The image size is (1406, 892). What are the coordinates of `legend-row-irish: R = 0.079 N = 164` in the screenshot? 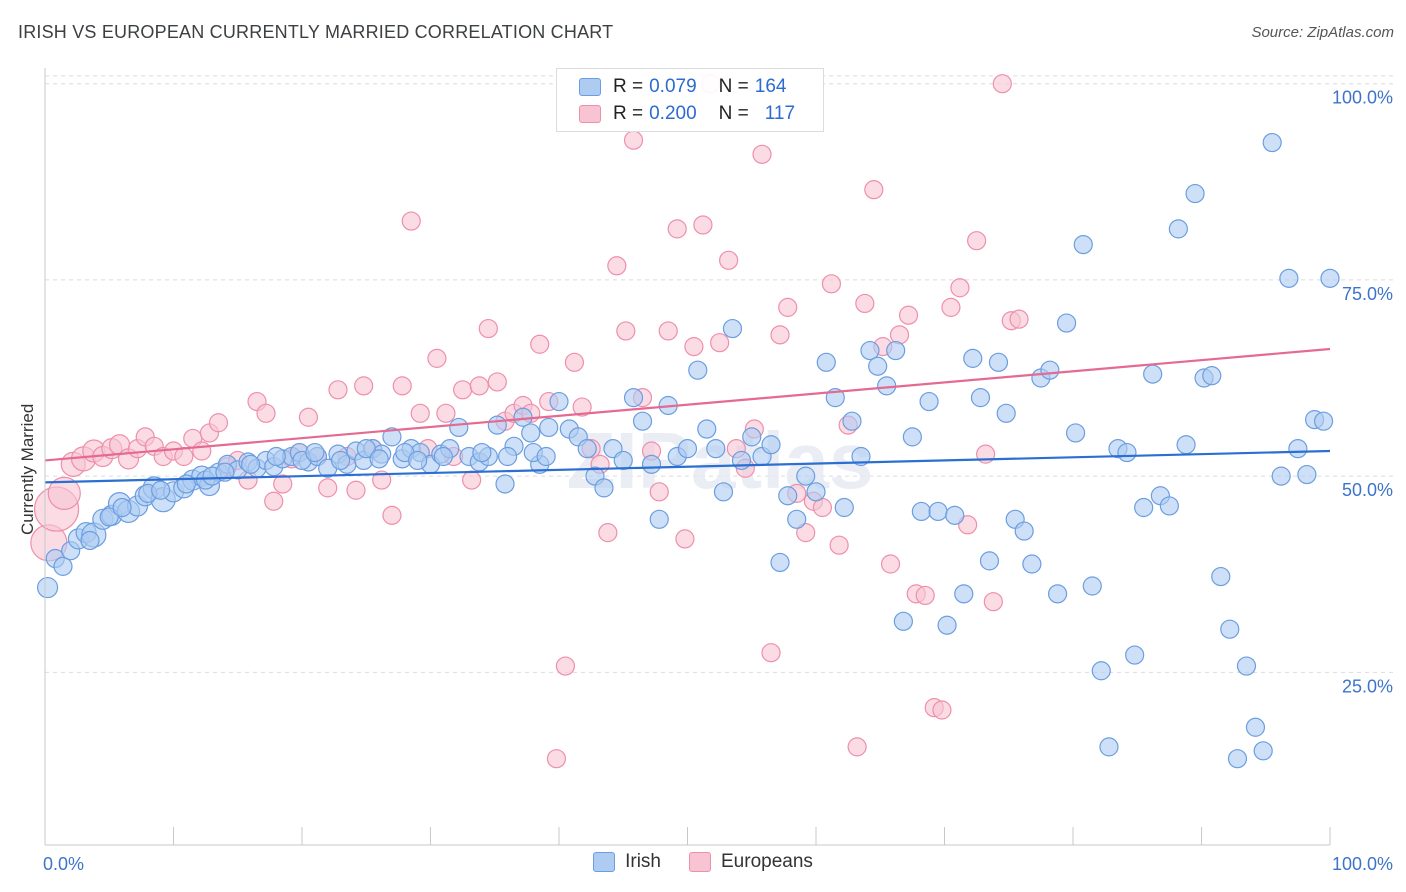 It's located at (682, 87).